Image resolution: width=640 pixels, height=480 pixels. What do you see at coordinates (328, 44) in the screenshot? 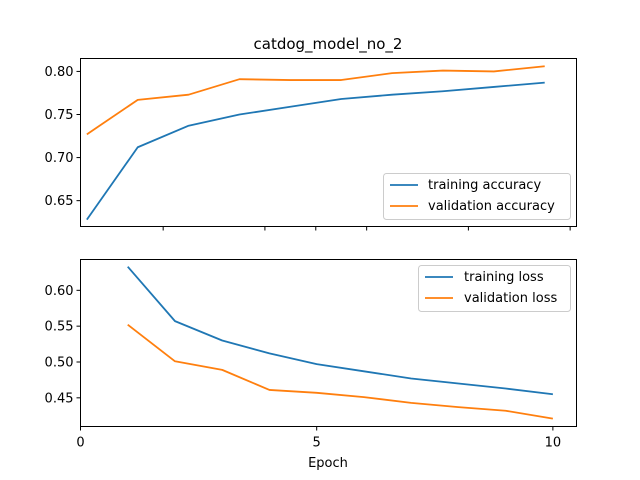
I see `chart-title: catdog_model_no_2` at bounding box center [328, 44].